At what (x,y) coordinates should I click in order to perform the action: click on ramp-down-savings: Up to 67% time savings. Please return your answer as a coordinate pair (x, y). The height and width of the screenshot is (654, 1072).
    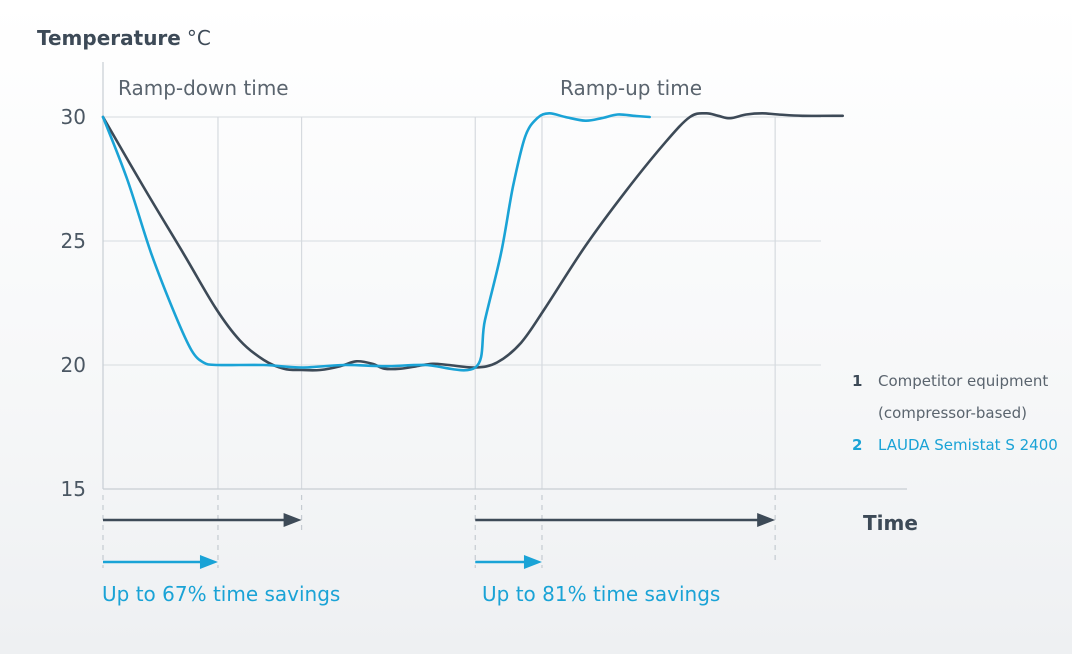
    Looking at the image, I should click on (221, 594).